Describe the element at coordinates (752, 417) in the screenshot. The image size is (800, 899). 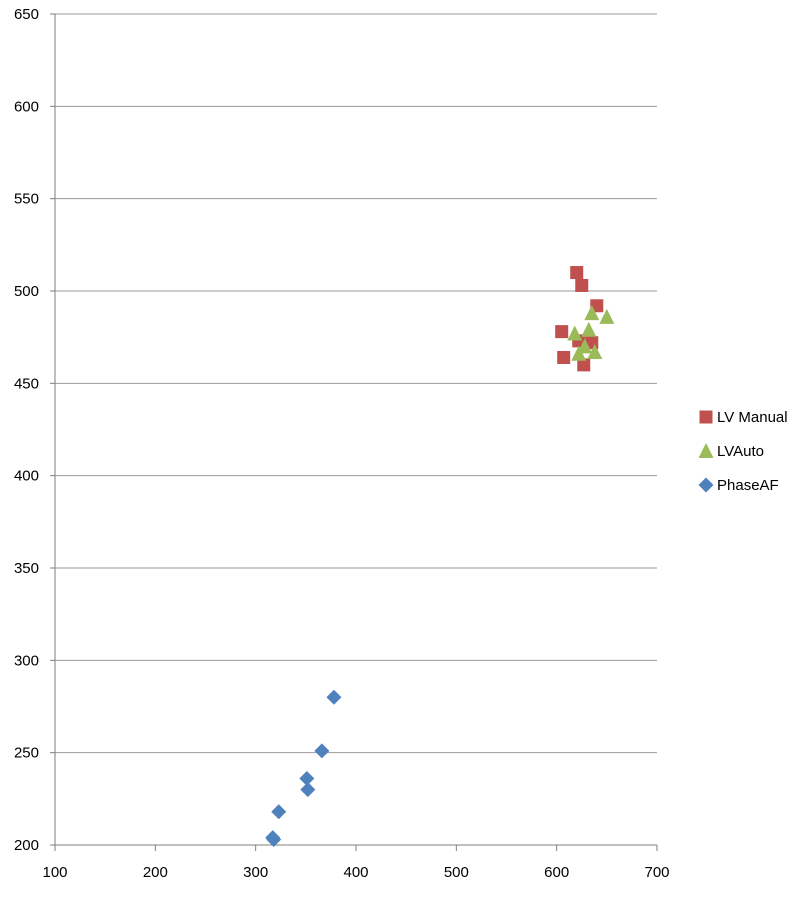
I see `legend-label: LV Manual` at that location.